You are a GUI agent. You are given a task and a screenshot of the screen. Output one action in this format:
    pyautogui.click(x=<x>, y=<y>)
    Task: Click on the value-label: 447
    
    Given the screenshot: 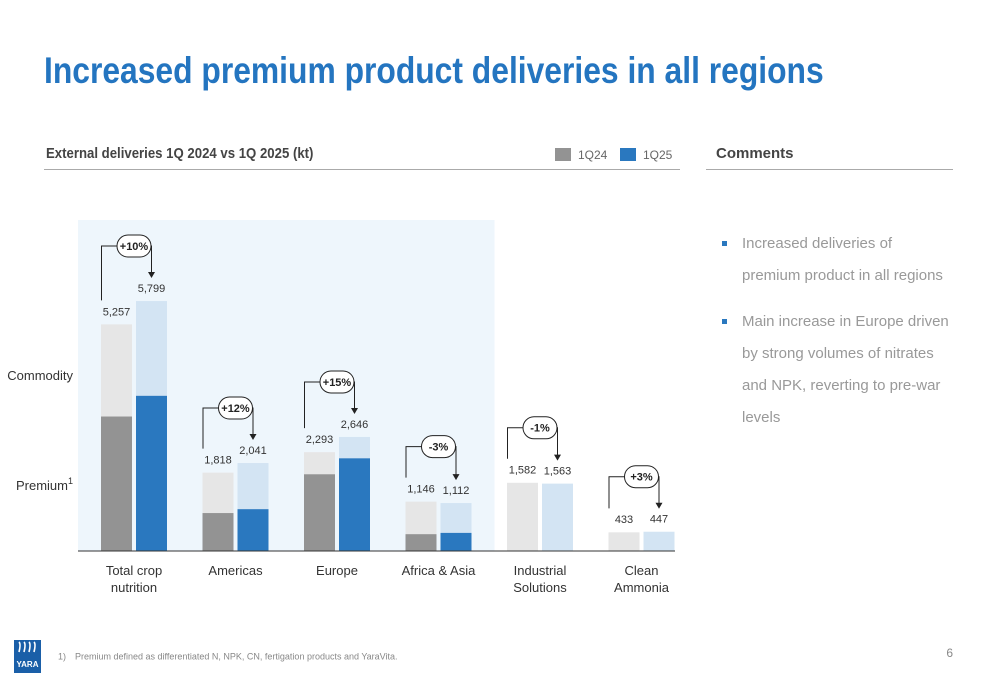 What is the action you would take?
    pyautogui.click(x=659, y=520)
    